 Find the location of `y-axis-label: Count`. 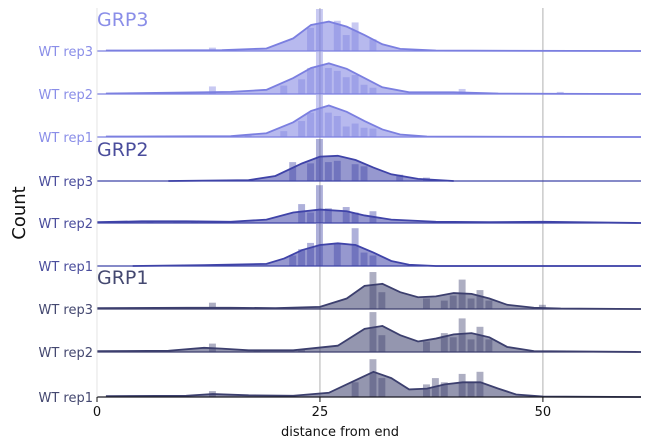

y-axis-label: Count is located at coordinates (19, 212).